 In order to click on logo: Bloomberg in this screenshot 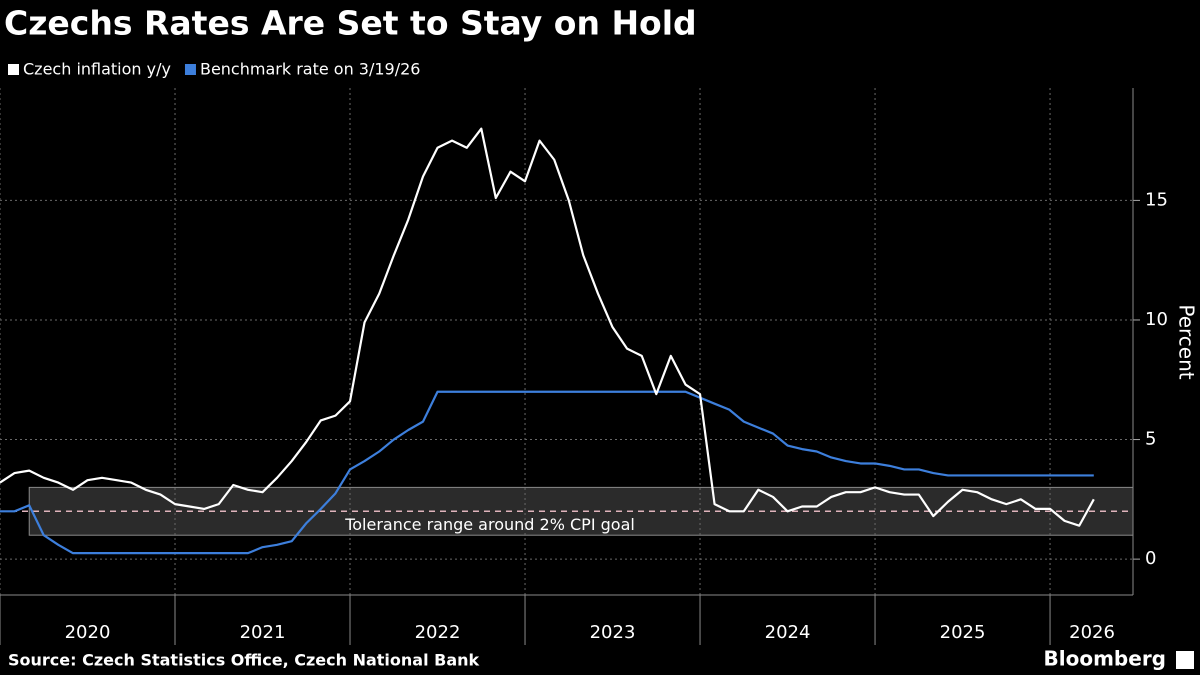, I will do `click(1105, 659)`.